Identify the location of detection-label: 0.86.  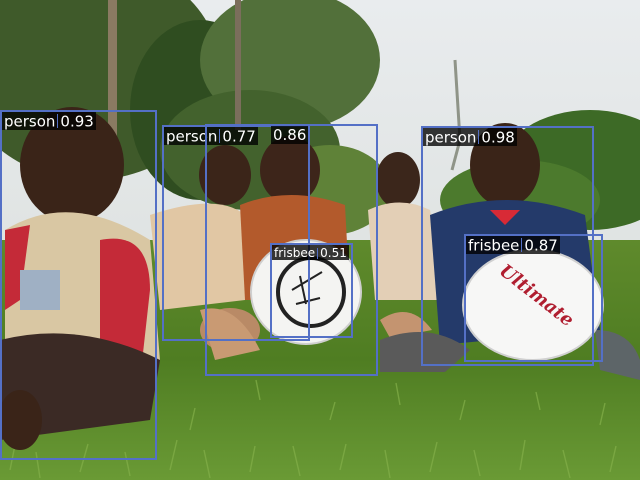
(290, 135).